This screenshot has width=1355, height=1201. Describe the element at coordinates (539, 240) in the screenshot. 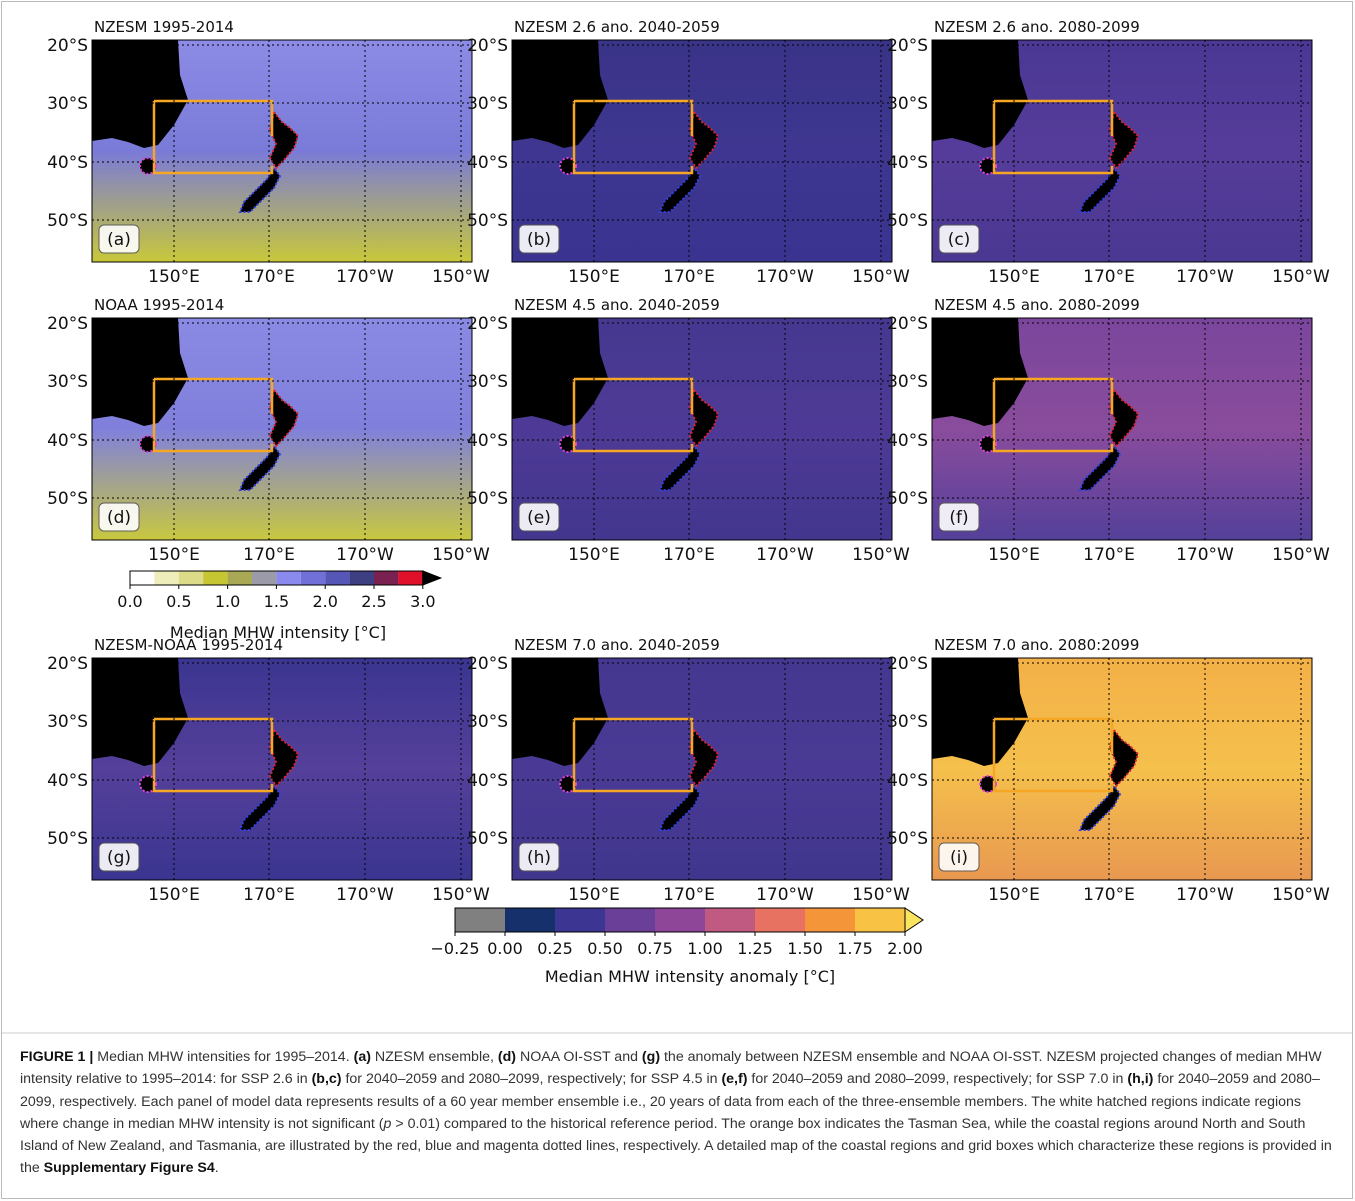

I see `panel-label: (b)` at that location.